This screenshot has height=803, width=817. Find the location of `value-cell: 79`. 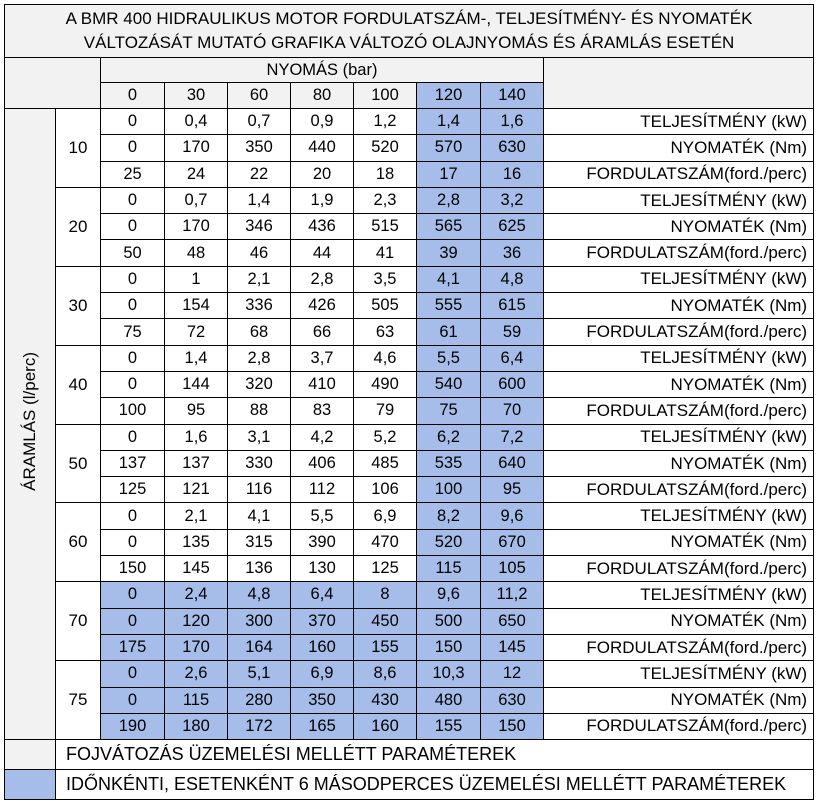

value-cell: 79 is located at coordinates (385, 411).